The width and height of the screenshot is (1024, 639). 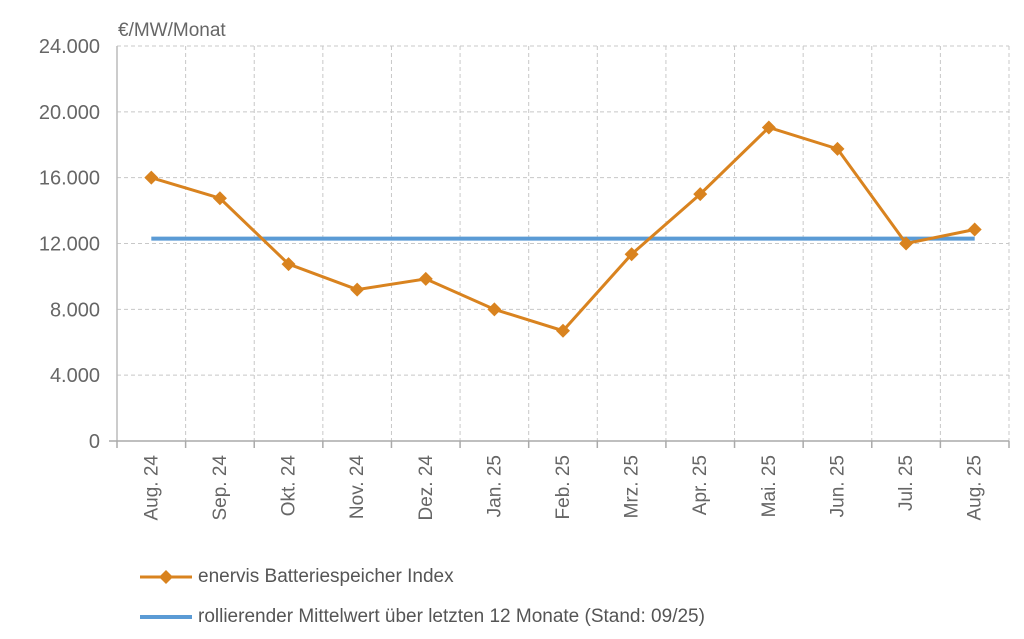 What do you see at coordinates (357, 487) in the screenshot?
I see `x-tick-label: Nov. 24` at bounding box center [357, 487].